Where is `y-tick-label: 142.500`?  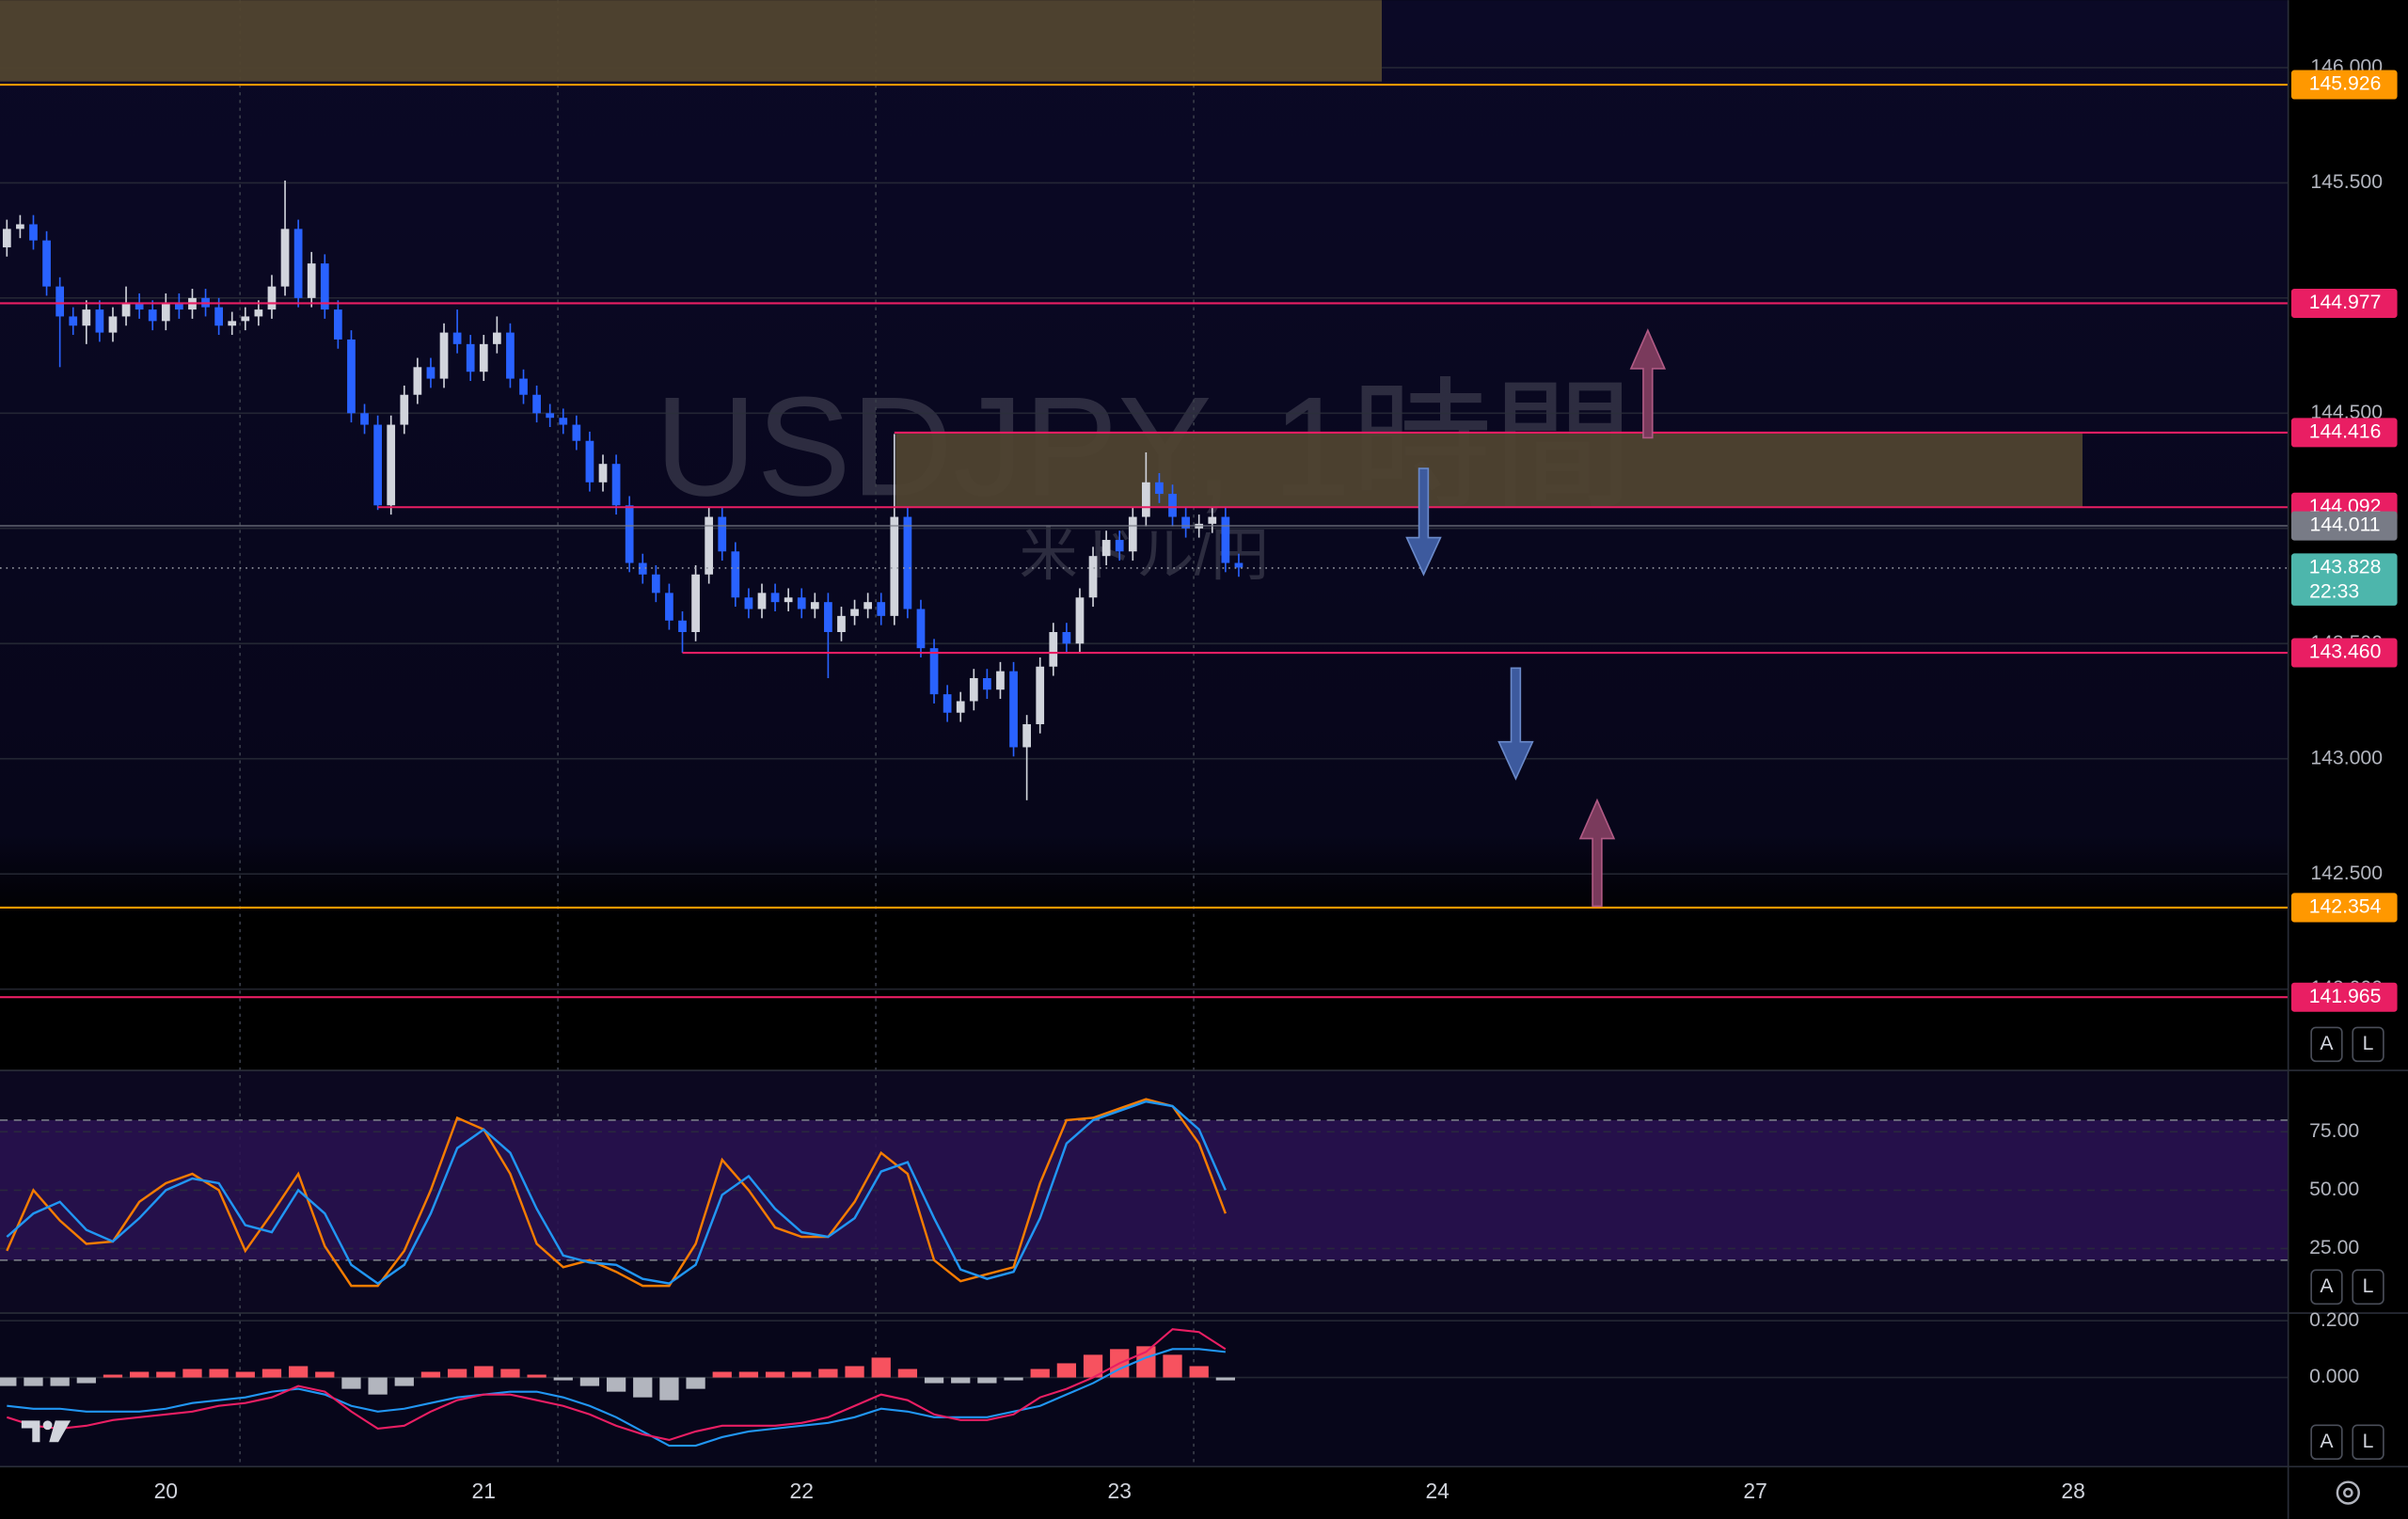
y-tick-label: 142.500 is located at coordinates (2347, 873).